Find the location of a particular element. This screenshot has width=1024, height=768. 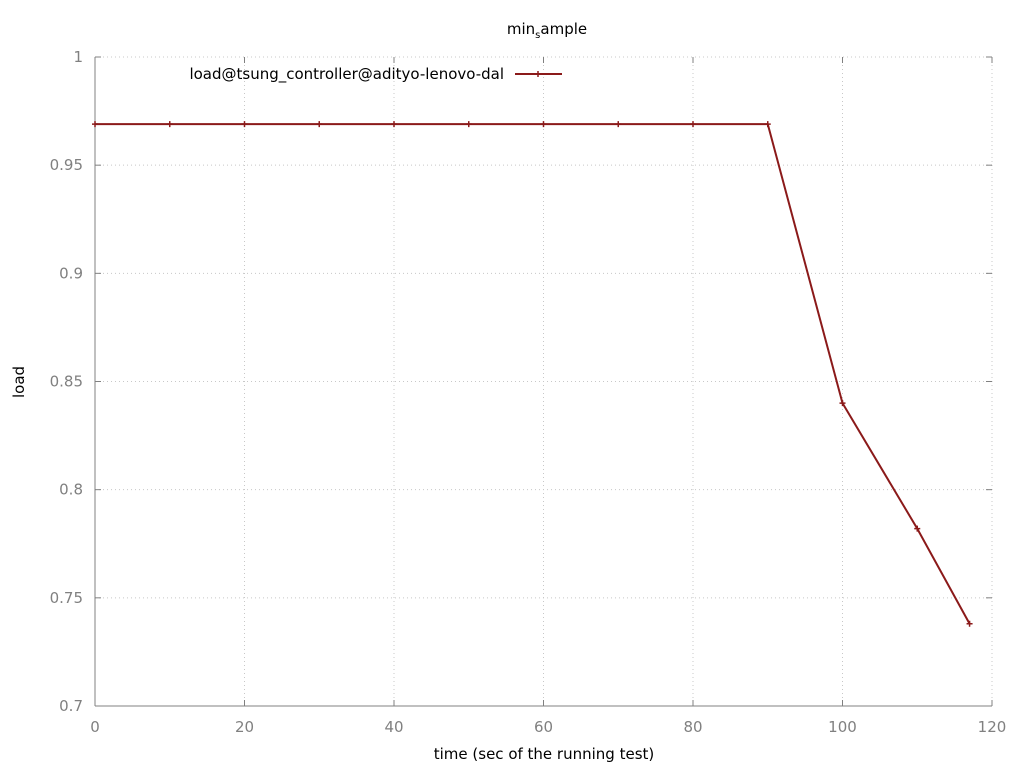

chart-title-rest: ample is located at coordinates (564, 29).